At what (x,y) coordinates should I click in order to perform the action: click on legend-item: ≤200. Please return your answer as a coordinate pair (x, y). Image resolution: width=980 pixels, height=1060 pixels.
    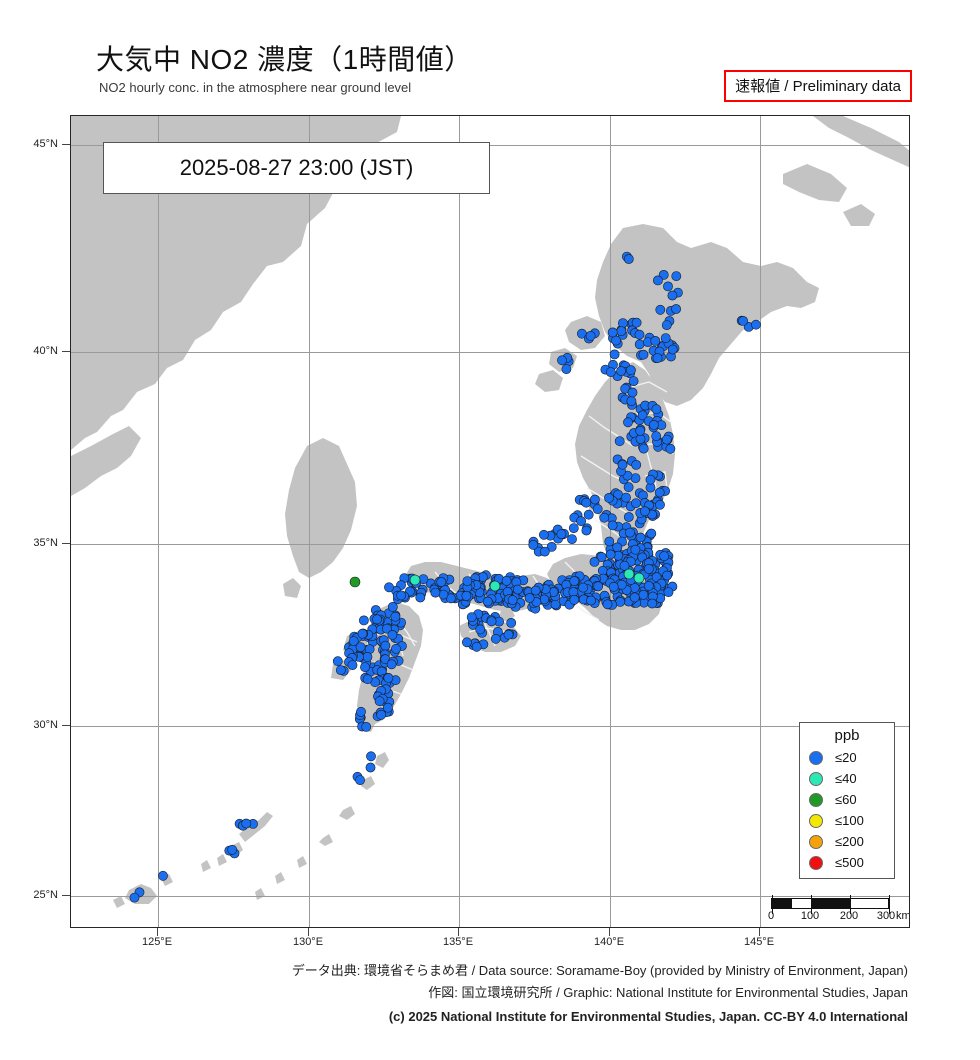
    Looking at the image, I should click on (847, 841).